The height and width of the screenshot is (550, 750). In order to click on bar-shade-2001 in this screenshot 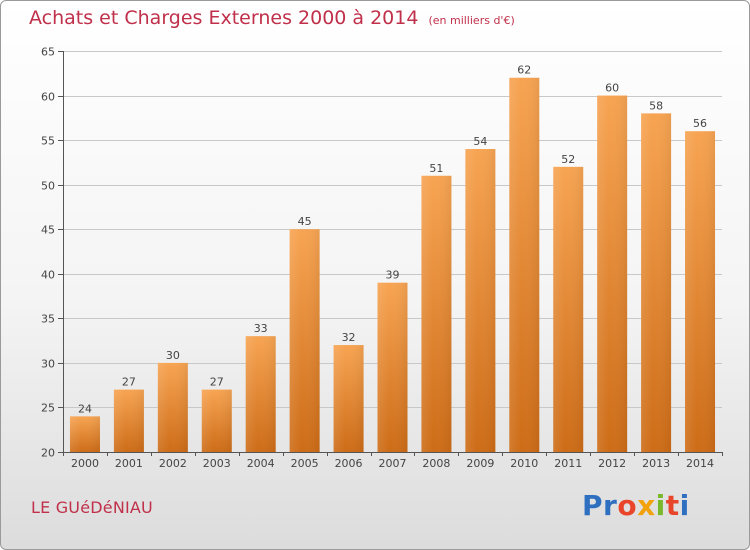, I will do `click(128, 420)`.